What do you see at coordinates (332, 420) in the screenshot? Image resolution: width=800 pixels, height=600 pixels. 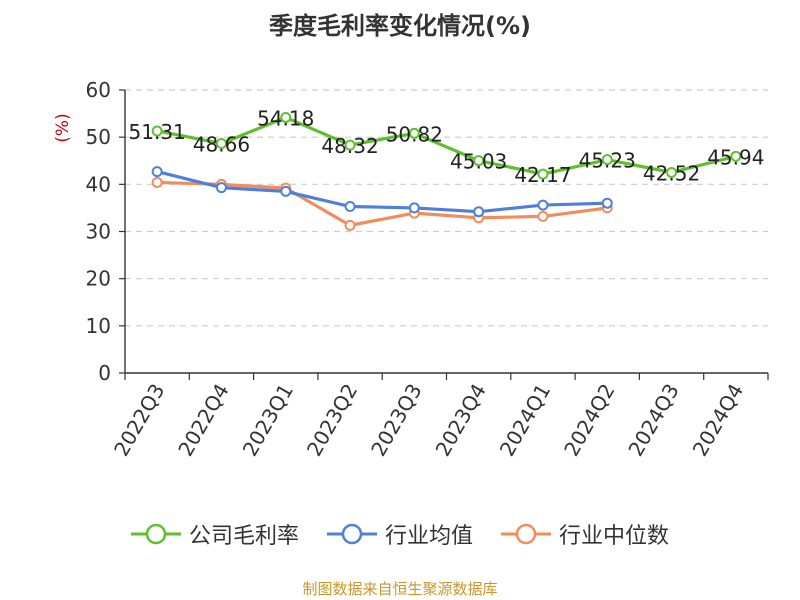 I see `x-tick-label: 2023Q2` at bounding box center [332, 420].